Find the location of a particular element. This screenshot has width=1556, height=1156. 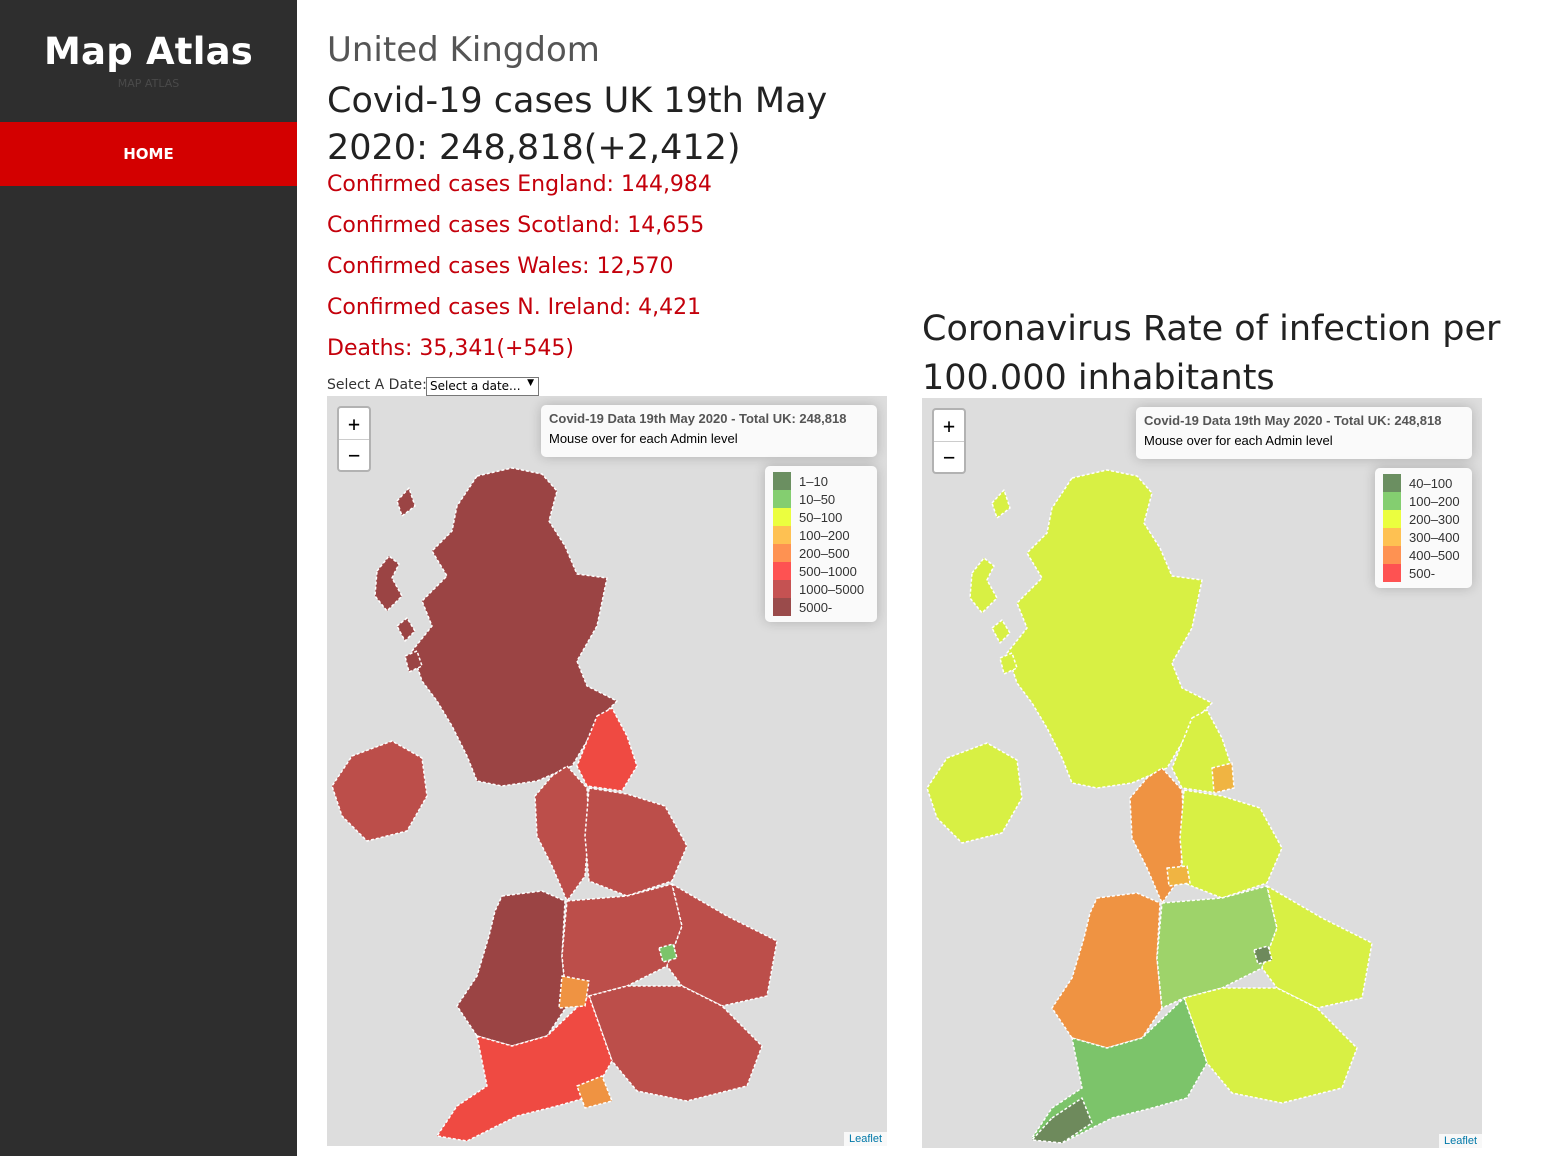

legend-row: 500–1000 is located at coordinates (821, 571).